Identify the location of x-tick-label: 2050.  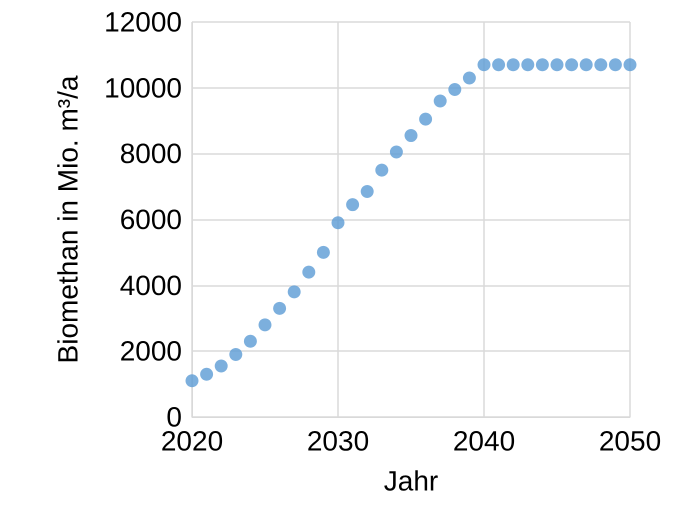
(630, 441).